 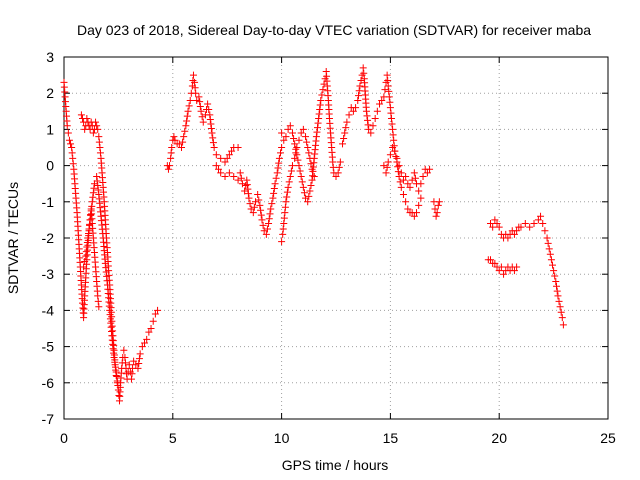 I want to click on y-tick-label: -6, so click(x=48, y=383).